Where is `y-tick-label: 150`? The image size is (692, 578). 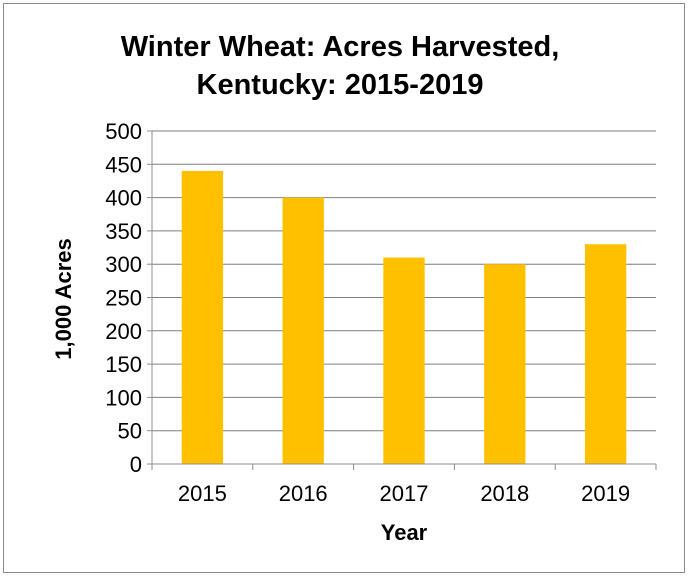 y-tick-label: 150 is located at coordinates (123, 364).